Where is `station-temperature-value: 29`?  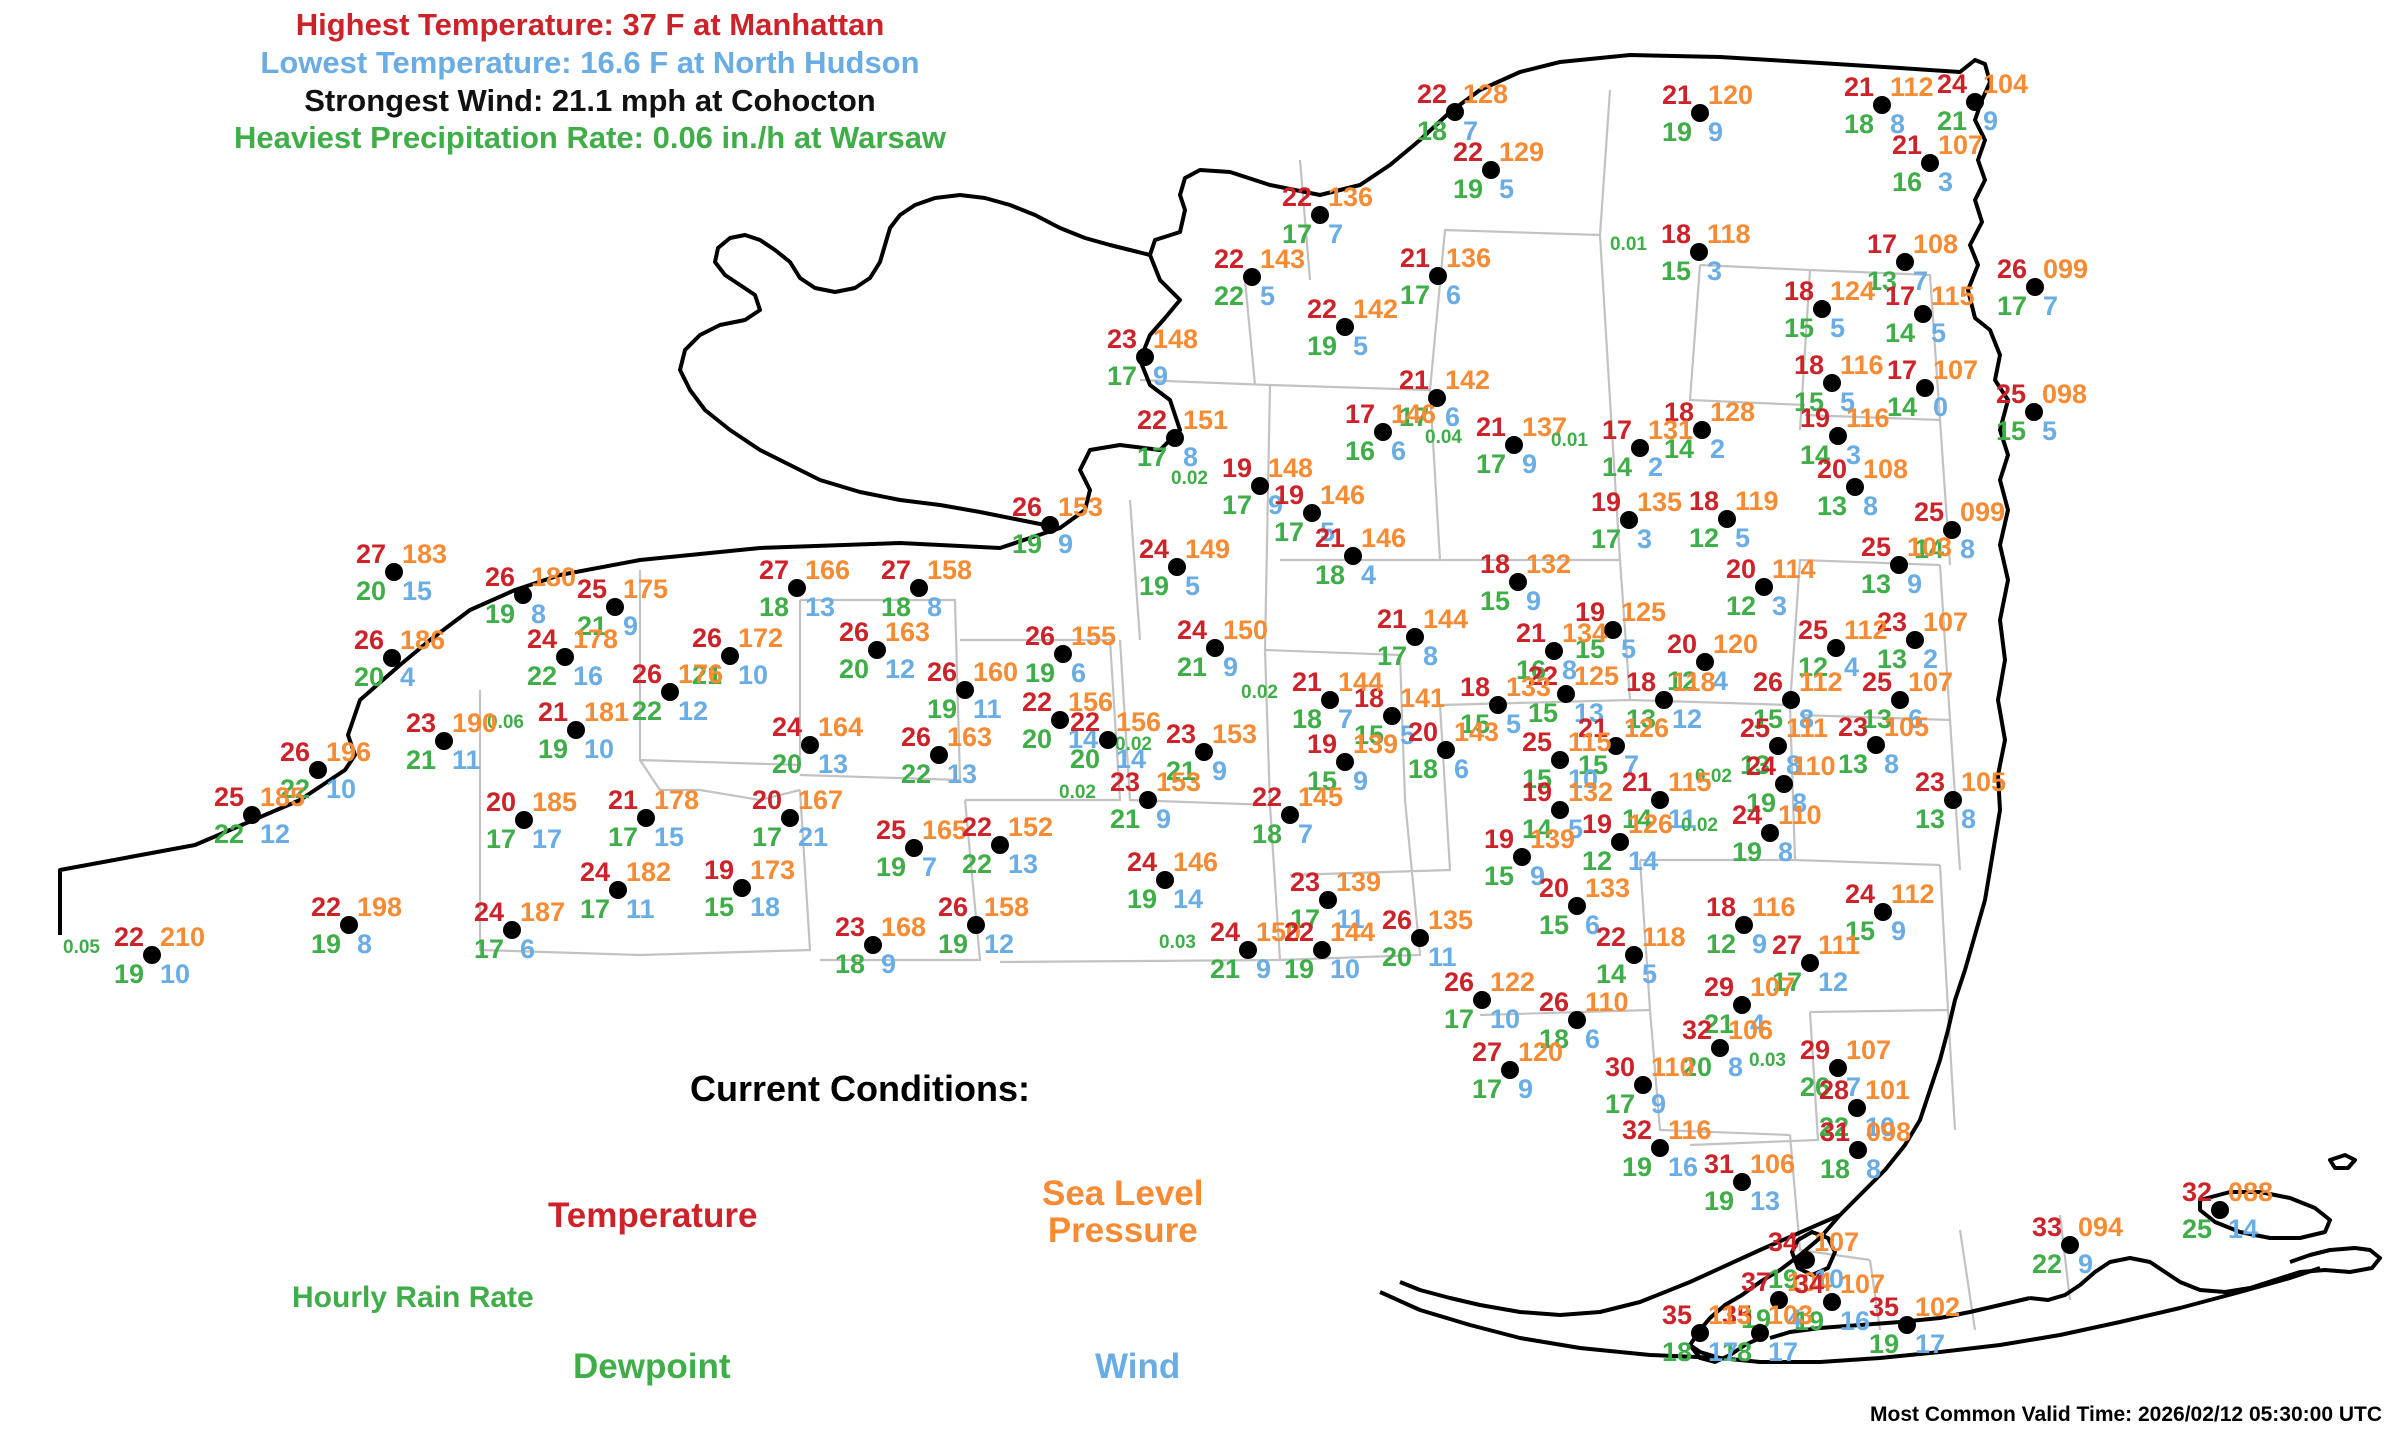
station-temperature-value: 29 is located at coordinates (1814, 1050).